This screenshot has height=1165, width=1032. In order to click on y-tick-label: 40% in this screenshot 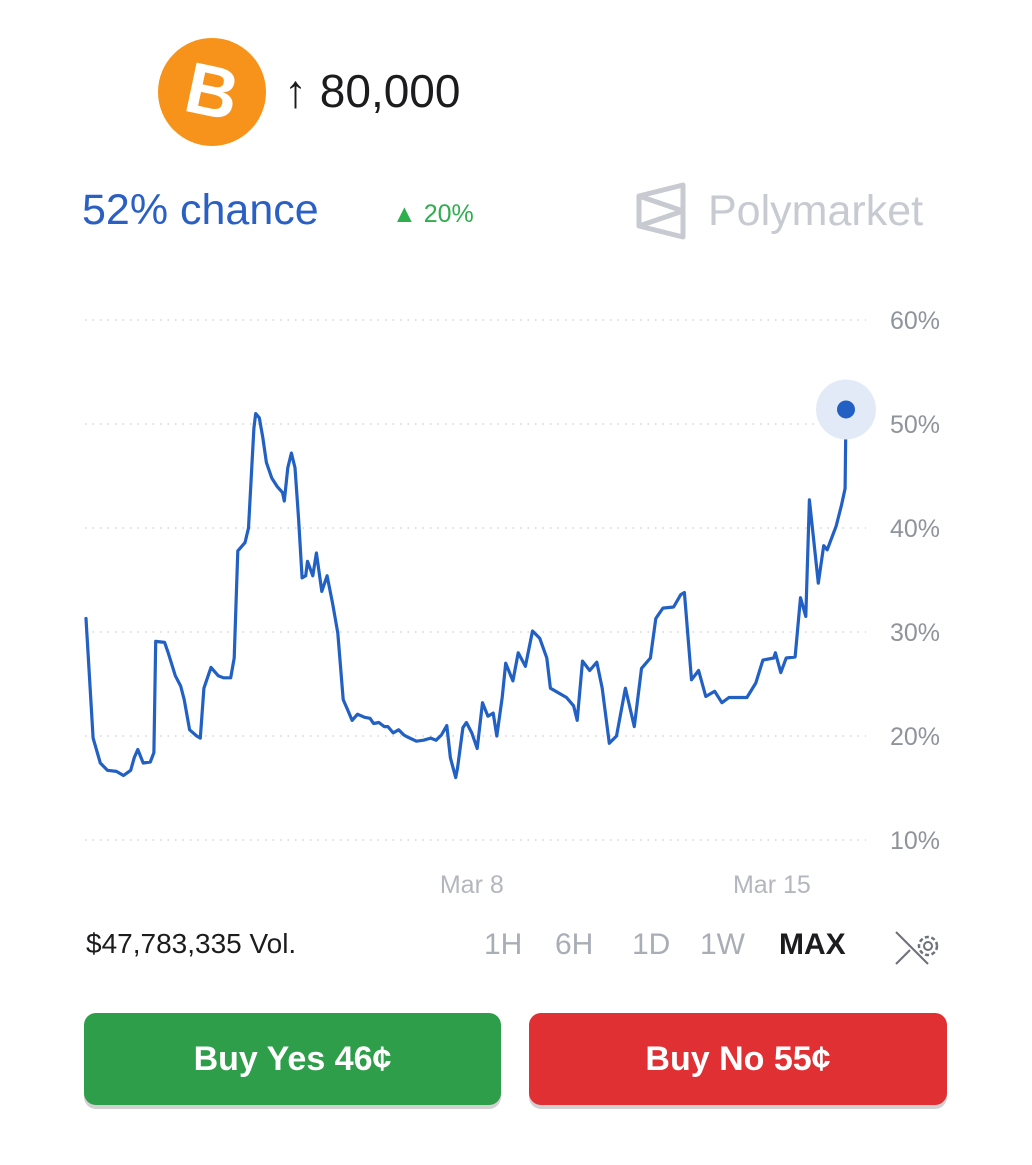, I will do `click(915, 529)`.